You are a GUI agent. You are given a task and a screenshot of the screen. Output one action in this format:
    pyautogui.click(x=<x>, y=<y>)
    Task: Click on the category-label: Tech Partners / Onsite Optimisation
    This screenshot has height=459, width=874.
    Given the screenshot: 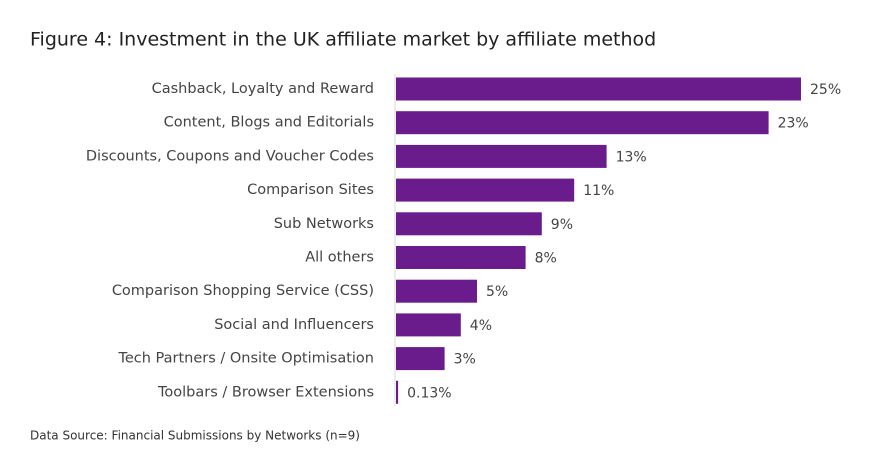 What is the action you would take?
    pyautogui.click(x=245, y=359)
    